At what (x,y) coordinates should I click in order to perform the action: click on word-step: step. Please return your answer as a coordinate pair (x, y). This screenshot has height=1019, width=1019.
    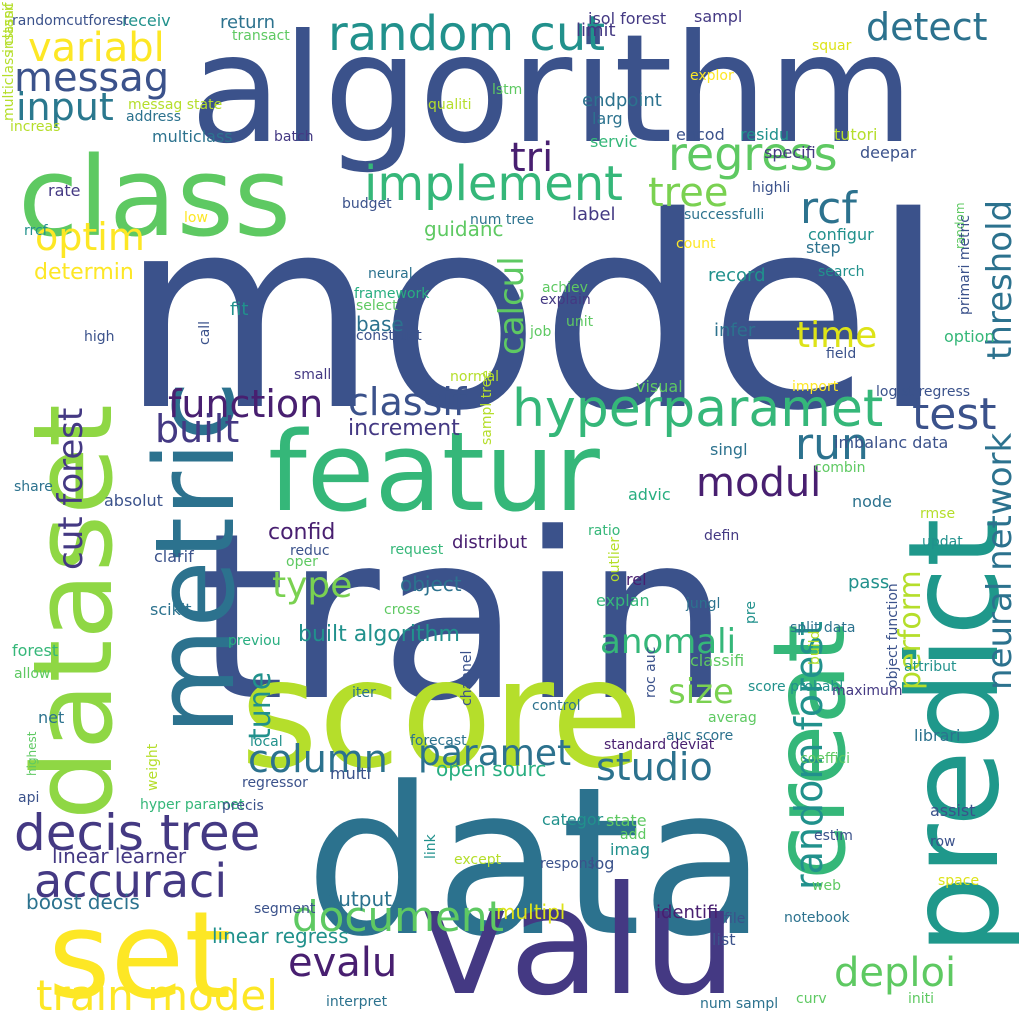
    Looking at the image, I should click on (823, 248).